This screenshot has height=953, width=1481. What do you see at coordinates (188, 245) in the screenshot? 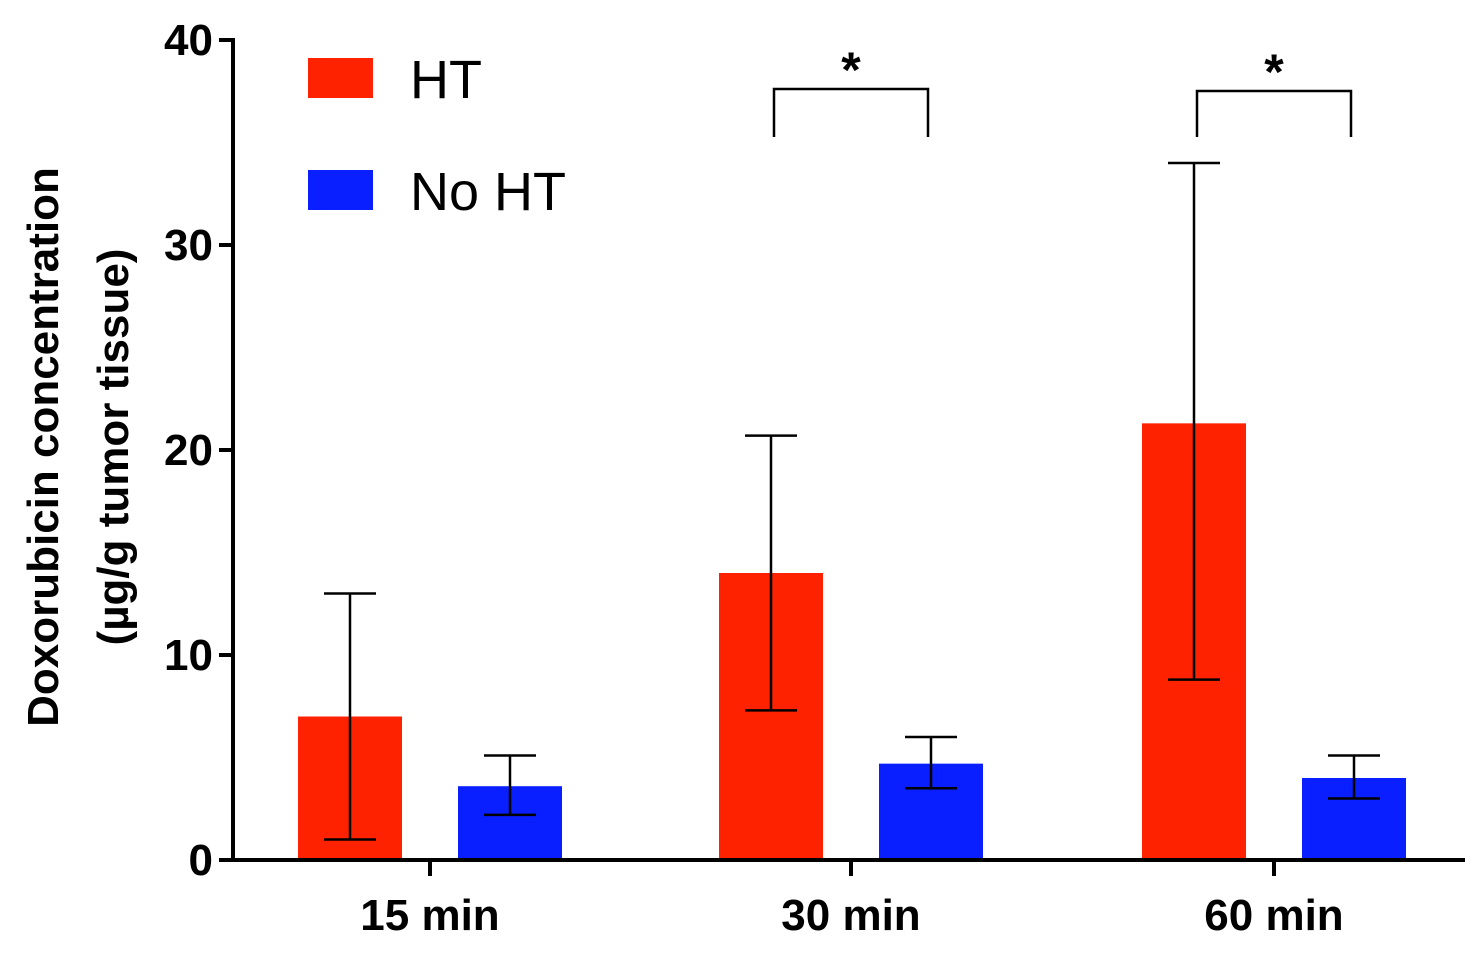
I see `y-tick-label-30: 30` at bounding box center [188, 245].